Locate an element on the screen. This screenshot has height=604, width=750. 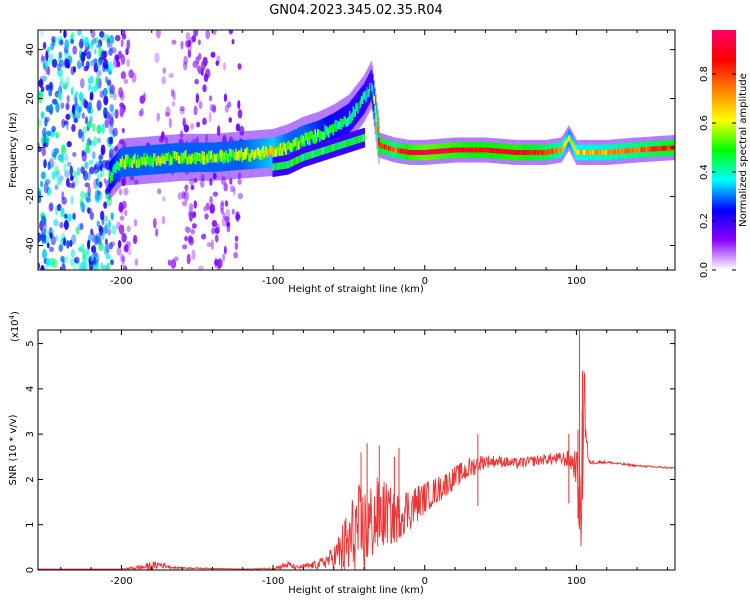
figure-title: GN04.2023.345.02.35.R04 is located at coordinates (356, 10).